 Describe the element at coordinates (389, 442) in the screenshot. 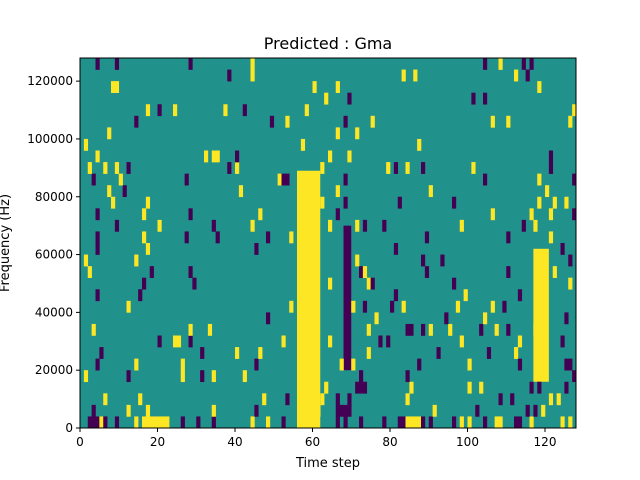

I see `x-tick-label: 80` at that location.